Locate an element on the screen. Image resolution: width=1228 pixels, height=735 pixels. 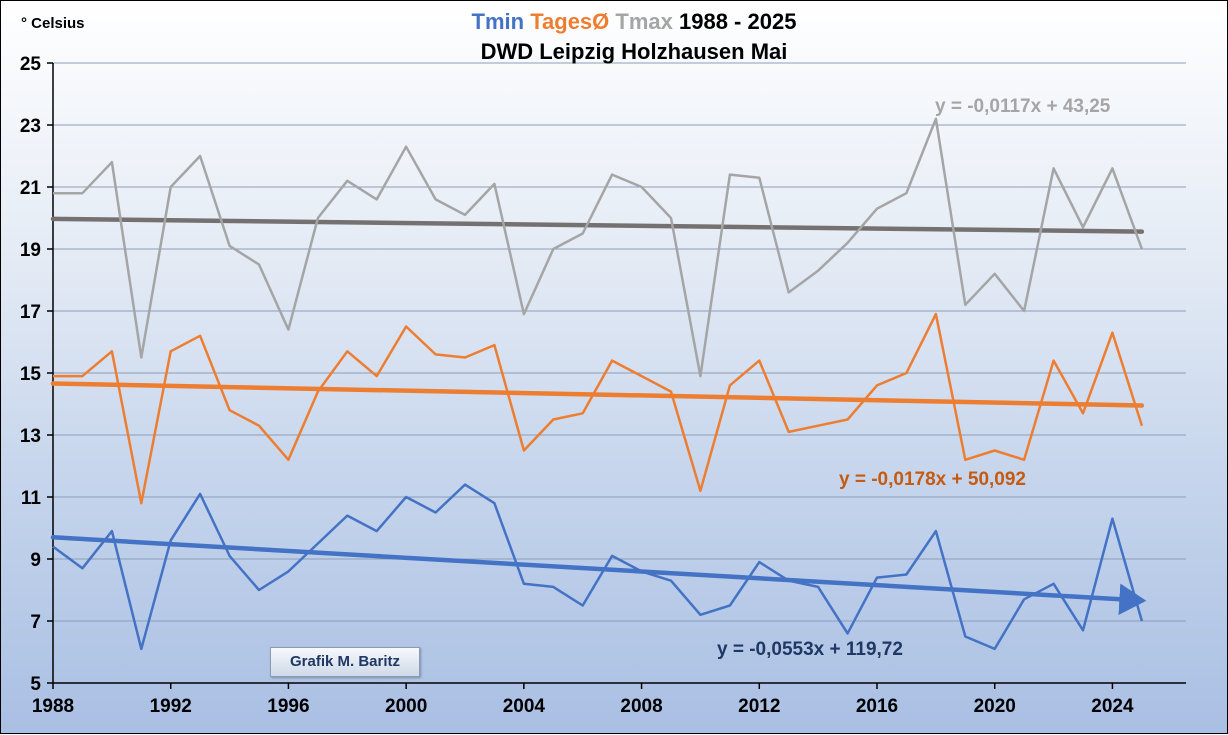
trend-equation: y = -0,0117x + 43,25 is located at coordinates (1023, 106).